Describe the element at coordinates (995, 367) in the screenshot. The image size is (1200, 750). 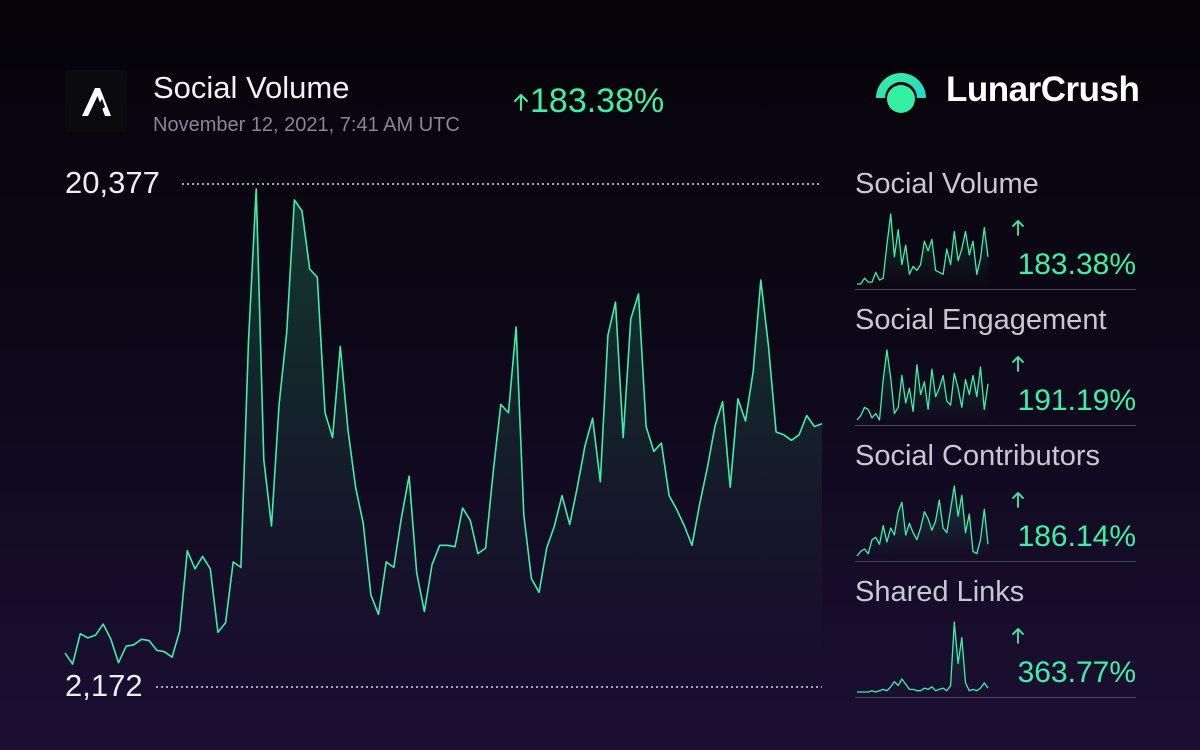
I see `panel-social-engagement: Social Engagement 191.19%` at that location.